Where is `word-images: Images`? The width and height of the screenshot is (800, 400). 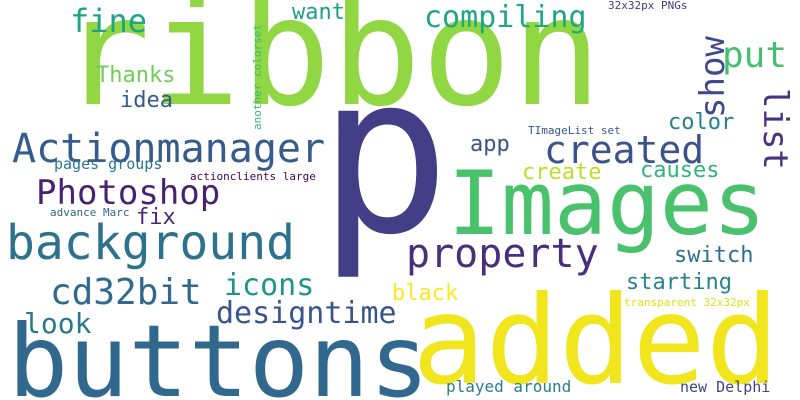 word-images: Images is located at coordinates (607, 203).